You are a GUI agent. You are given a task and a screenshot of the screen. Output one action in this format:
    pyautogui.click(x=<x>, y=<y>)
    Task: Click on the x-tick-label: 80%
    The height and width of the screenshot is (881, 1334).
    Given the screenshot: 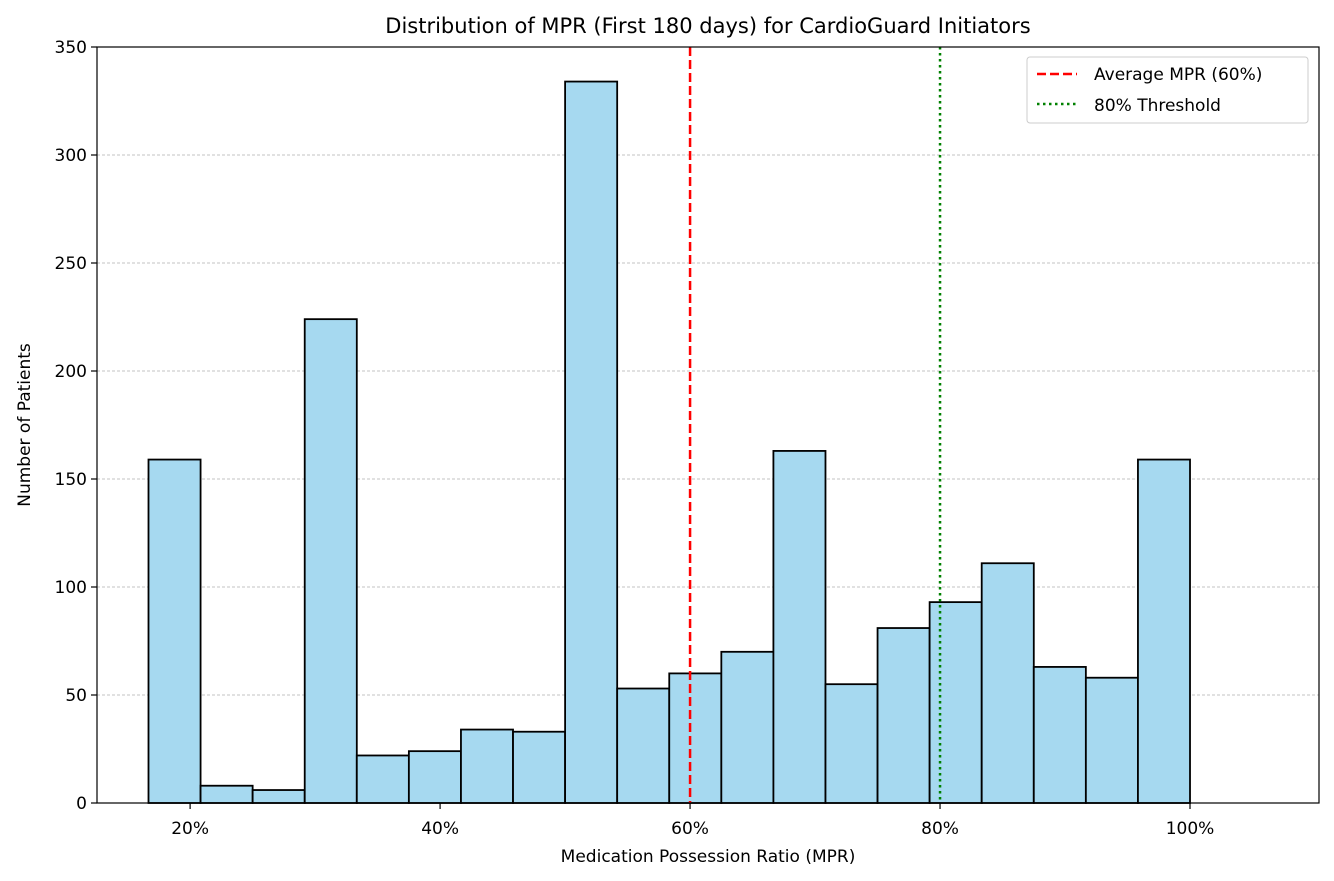 What is the action you would take?
    pyautogui.click(x=940, y=829)
    